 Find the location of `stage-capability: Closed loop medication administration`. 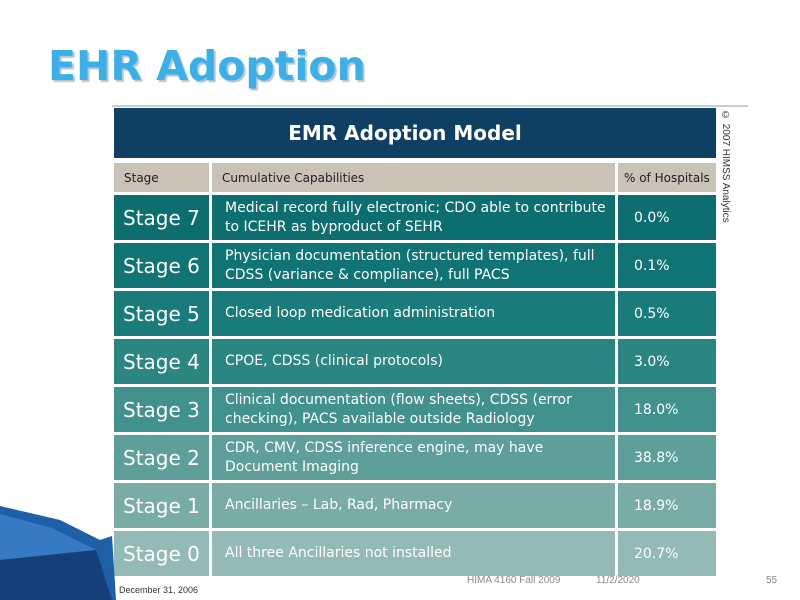

stage-capability: Closed loop medication administration is located at coordinates (413, 313).